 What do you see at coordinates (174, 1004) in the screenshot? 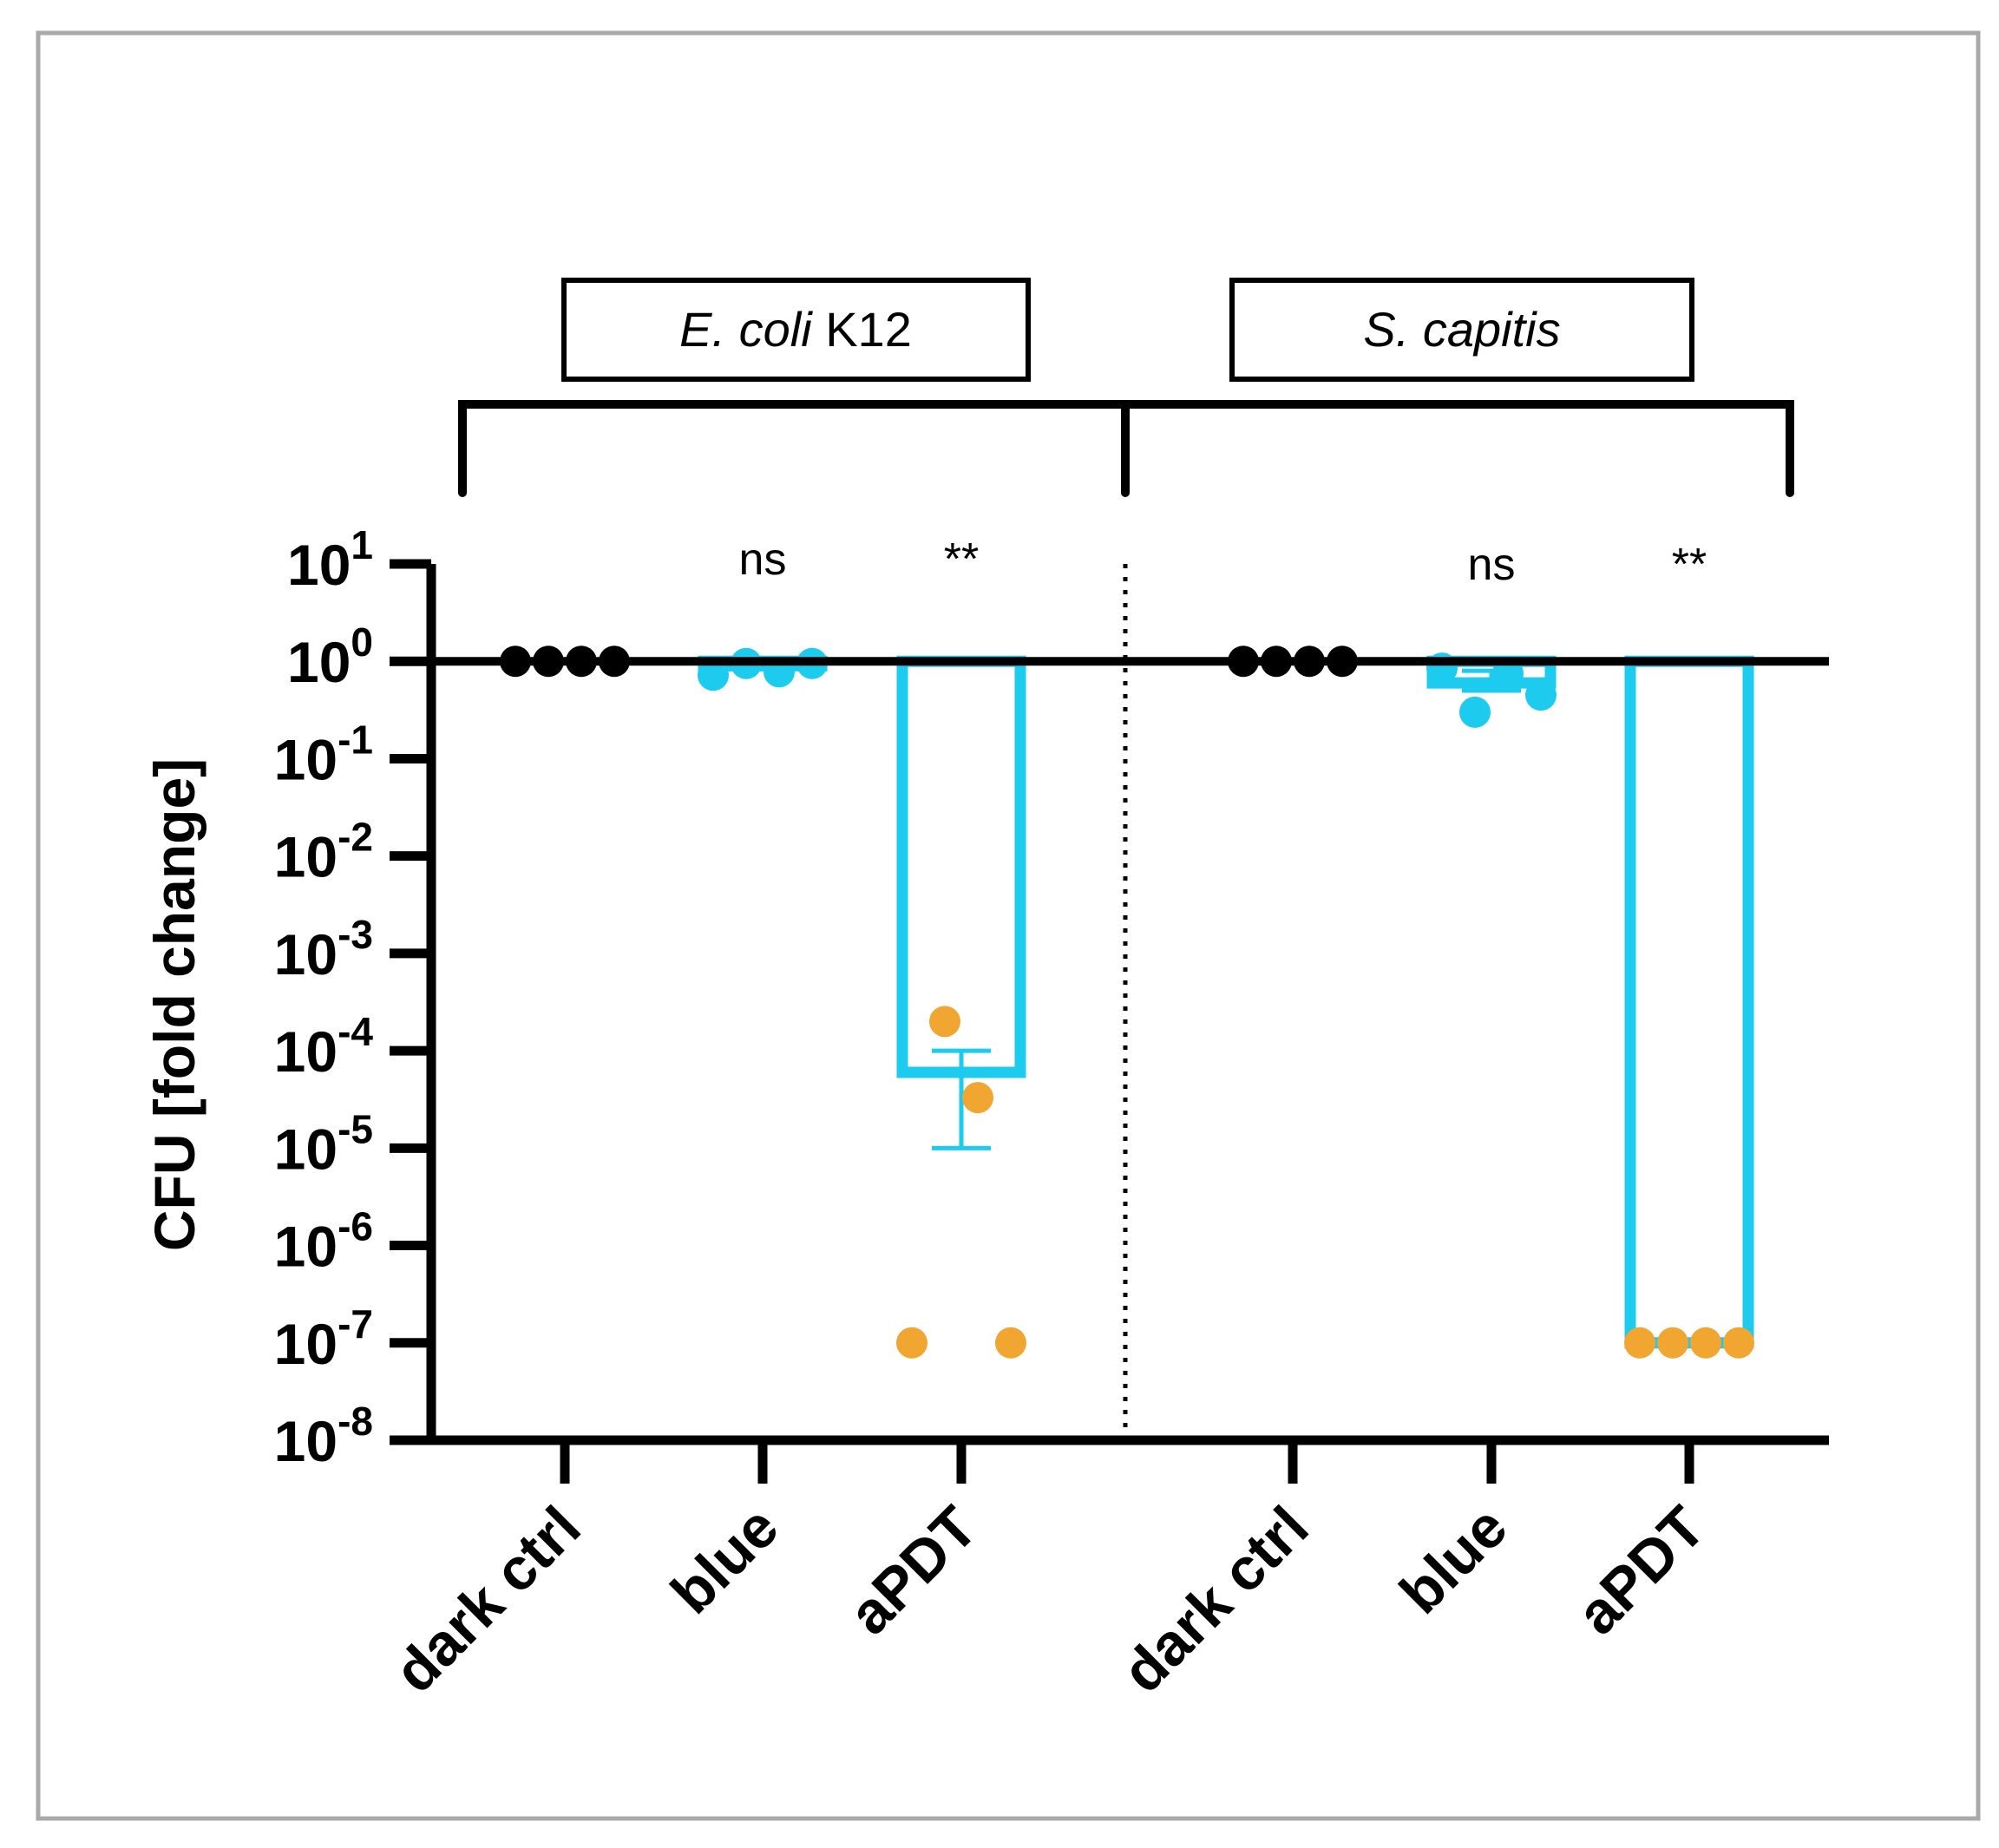
I see `y-axis-label: CFU [fold change]` at bounding box center [174, 1004].